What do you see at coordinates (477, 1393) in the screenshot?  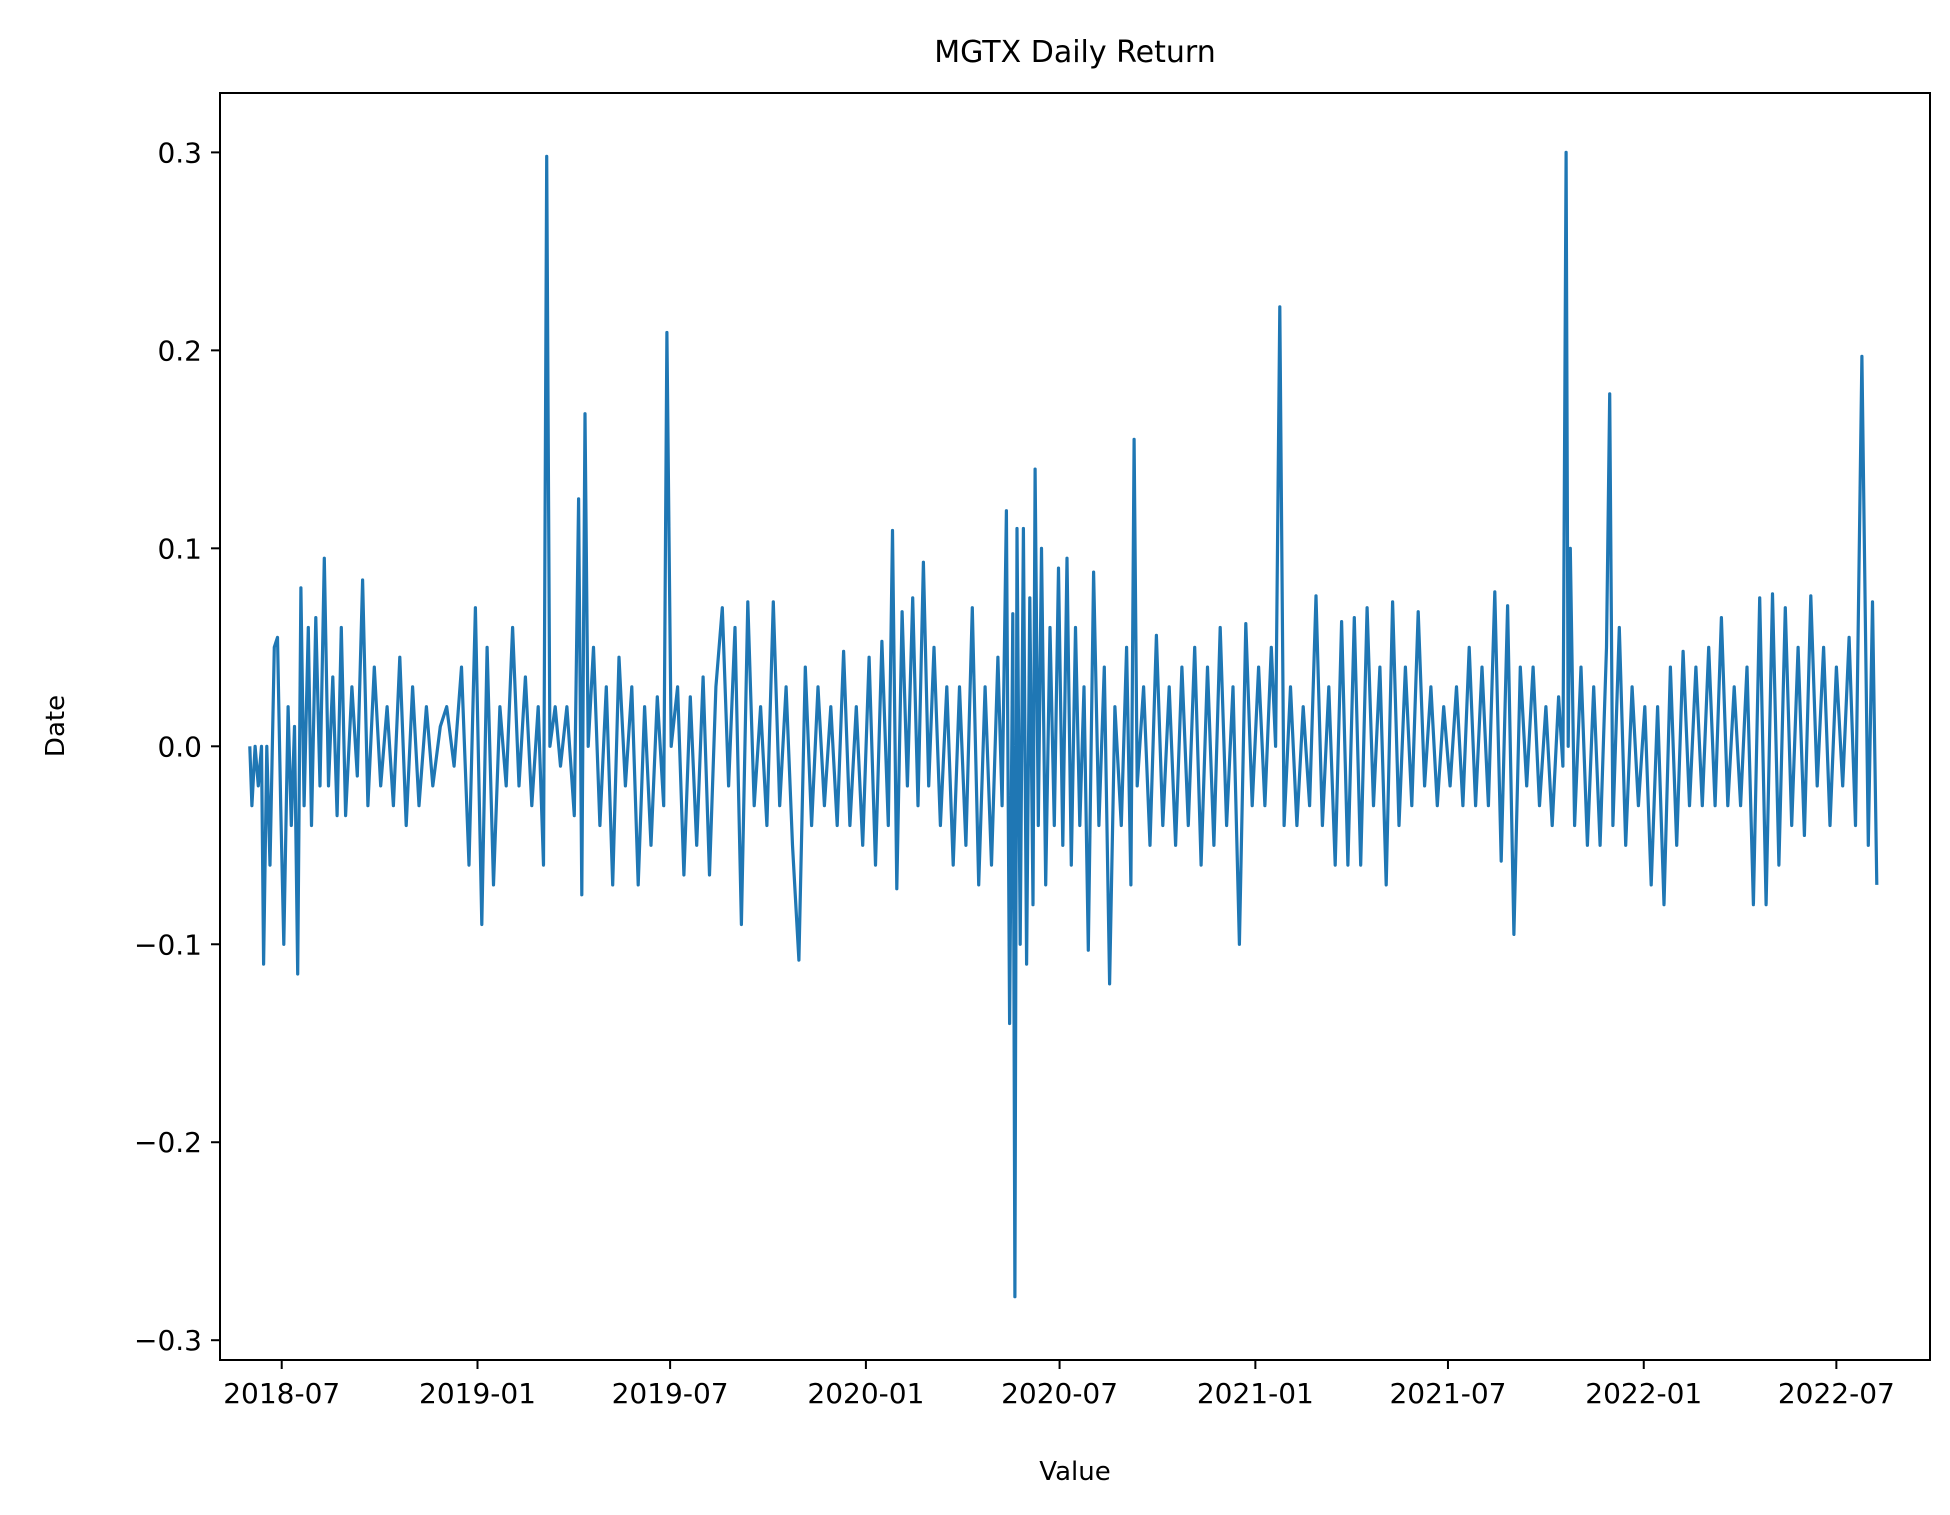 I see `x-tick-label: 2019-01` at bounding box center [477, 1393].